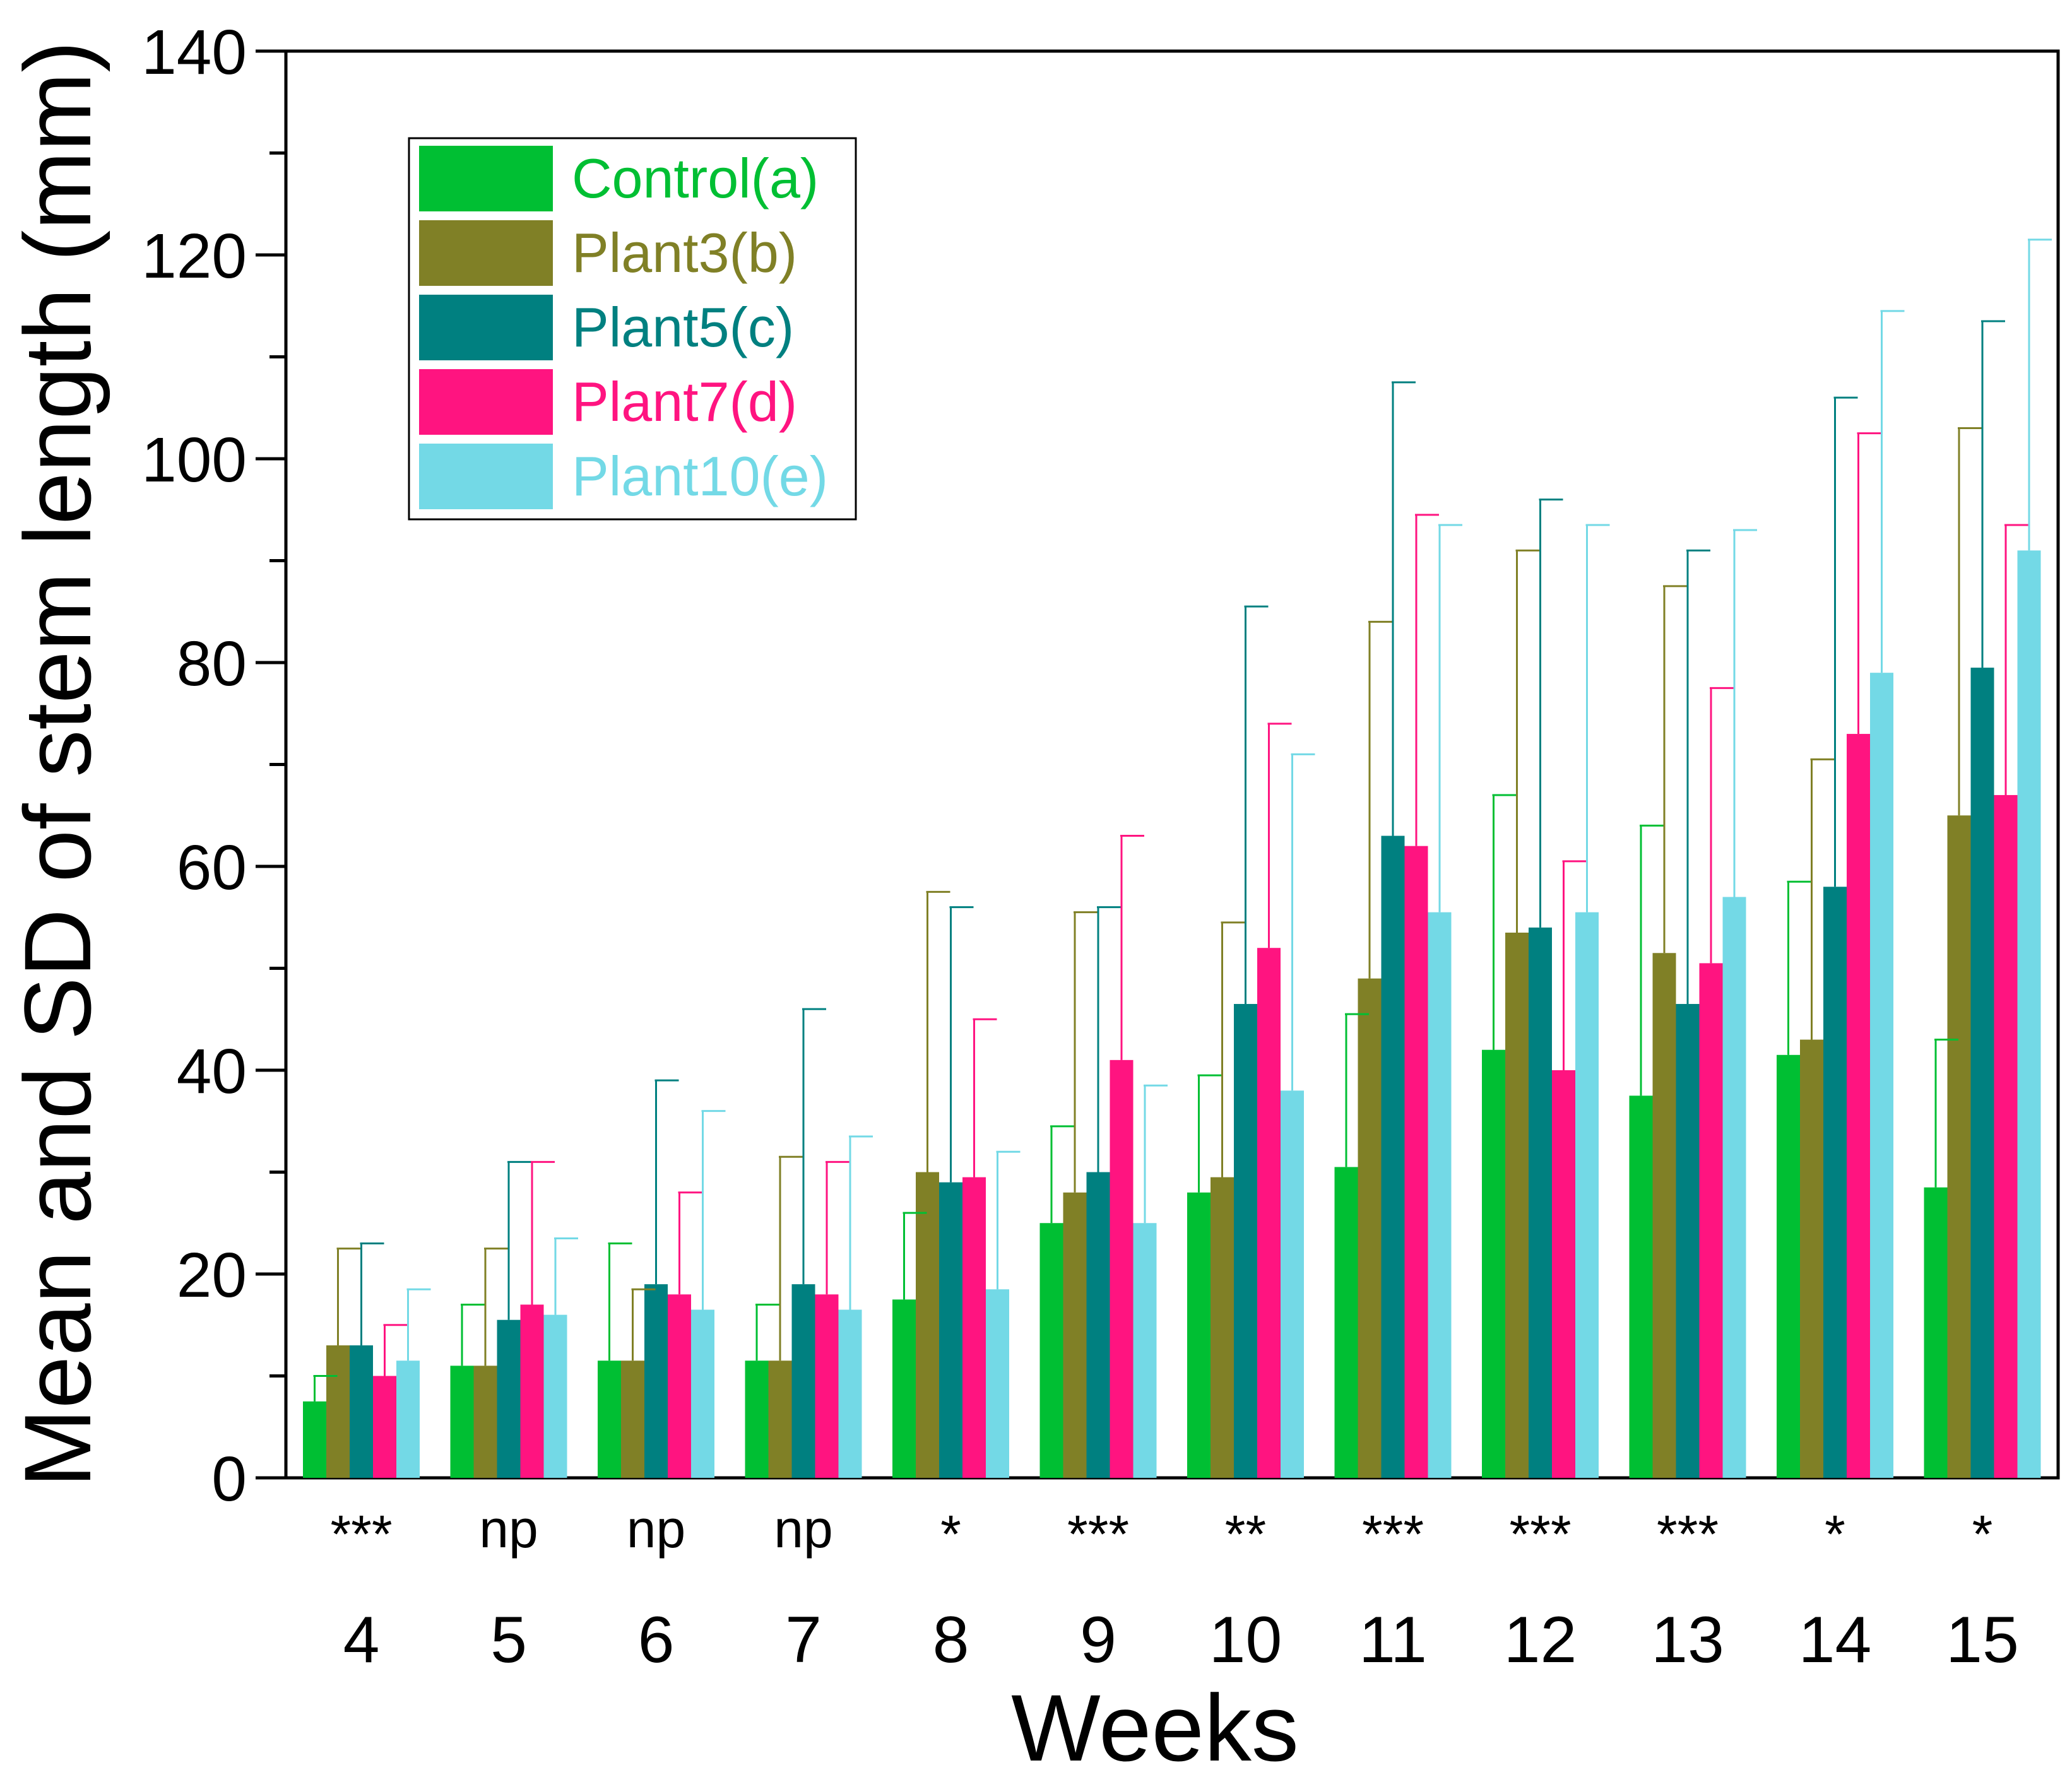 This screenshot has width=2072, height=1782. Describe the element at coordinates (1098, 1640) in the screenshot. I see `x-tick-label: 9` at that location.